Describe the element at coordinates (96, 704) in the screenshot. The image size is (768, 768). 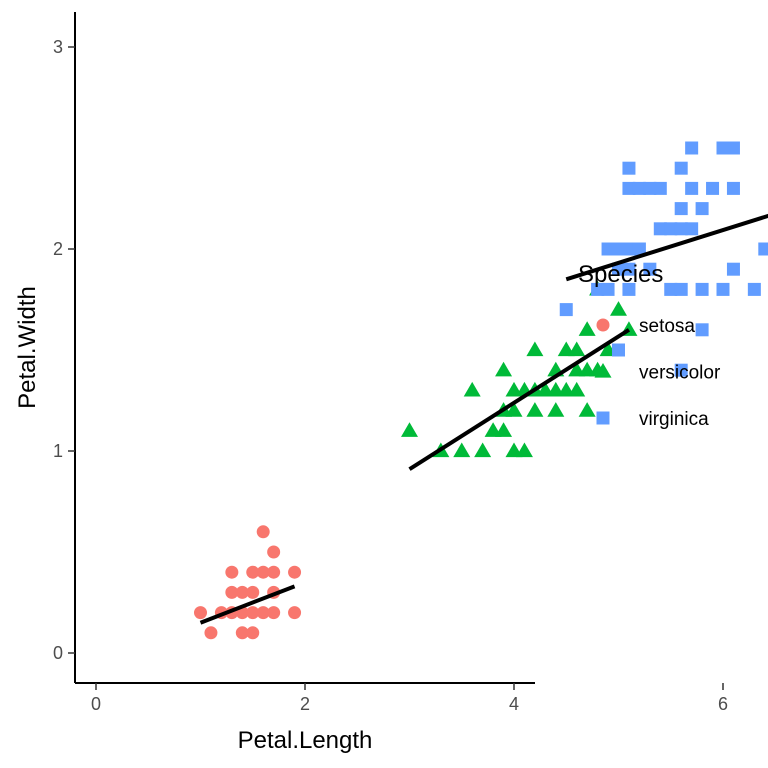
I see `x-tick-label: 0` at that location.